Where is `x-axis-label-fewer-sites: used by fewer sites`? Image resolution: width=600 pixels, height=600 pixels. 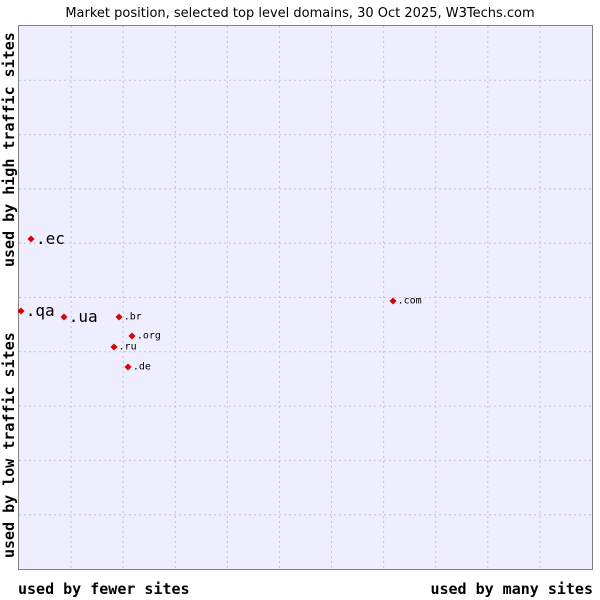 x-axis-label-fewer-sites: used by fewer sites is located at coordinates (104, 589).